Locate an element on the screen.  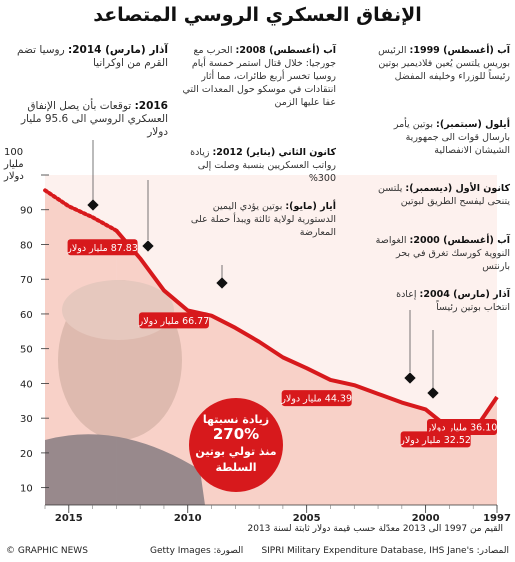
callout-text: منذ تولي بوتين is located at coordinates (235, 451).